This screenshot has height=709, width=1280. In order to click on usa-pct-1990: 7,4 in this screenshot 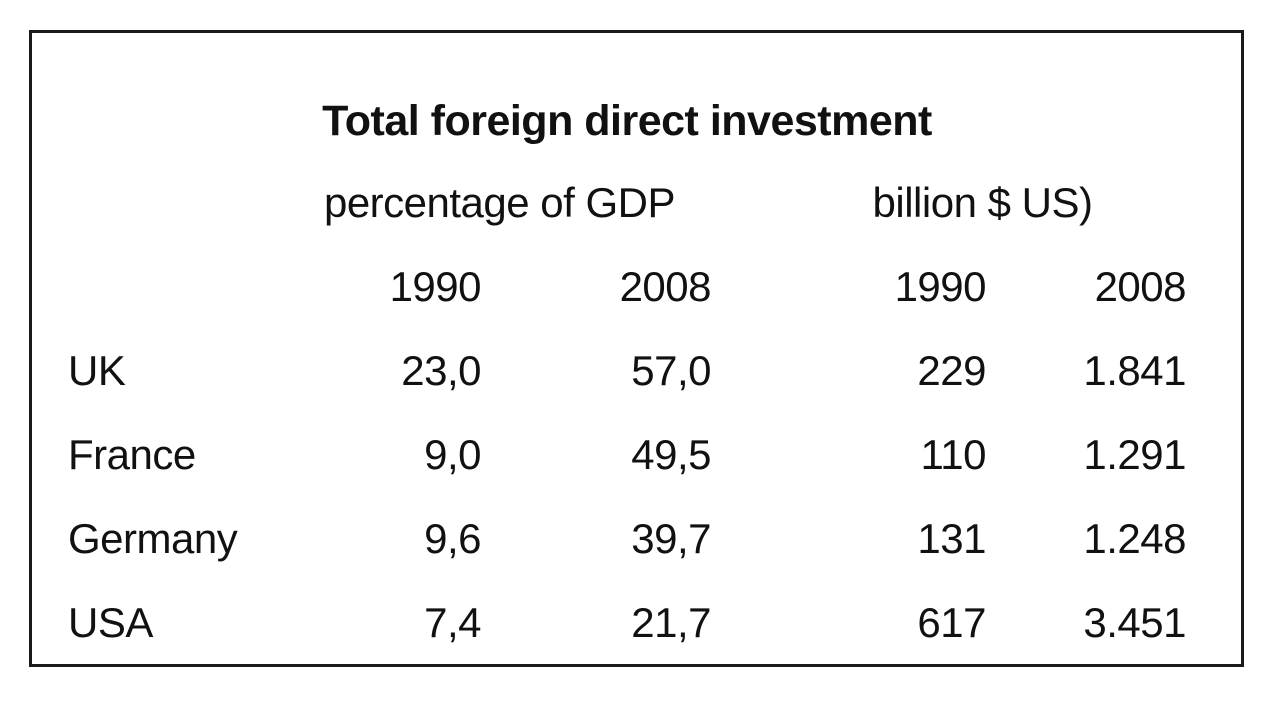, I will do `click(452, 622)`.